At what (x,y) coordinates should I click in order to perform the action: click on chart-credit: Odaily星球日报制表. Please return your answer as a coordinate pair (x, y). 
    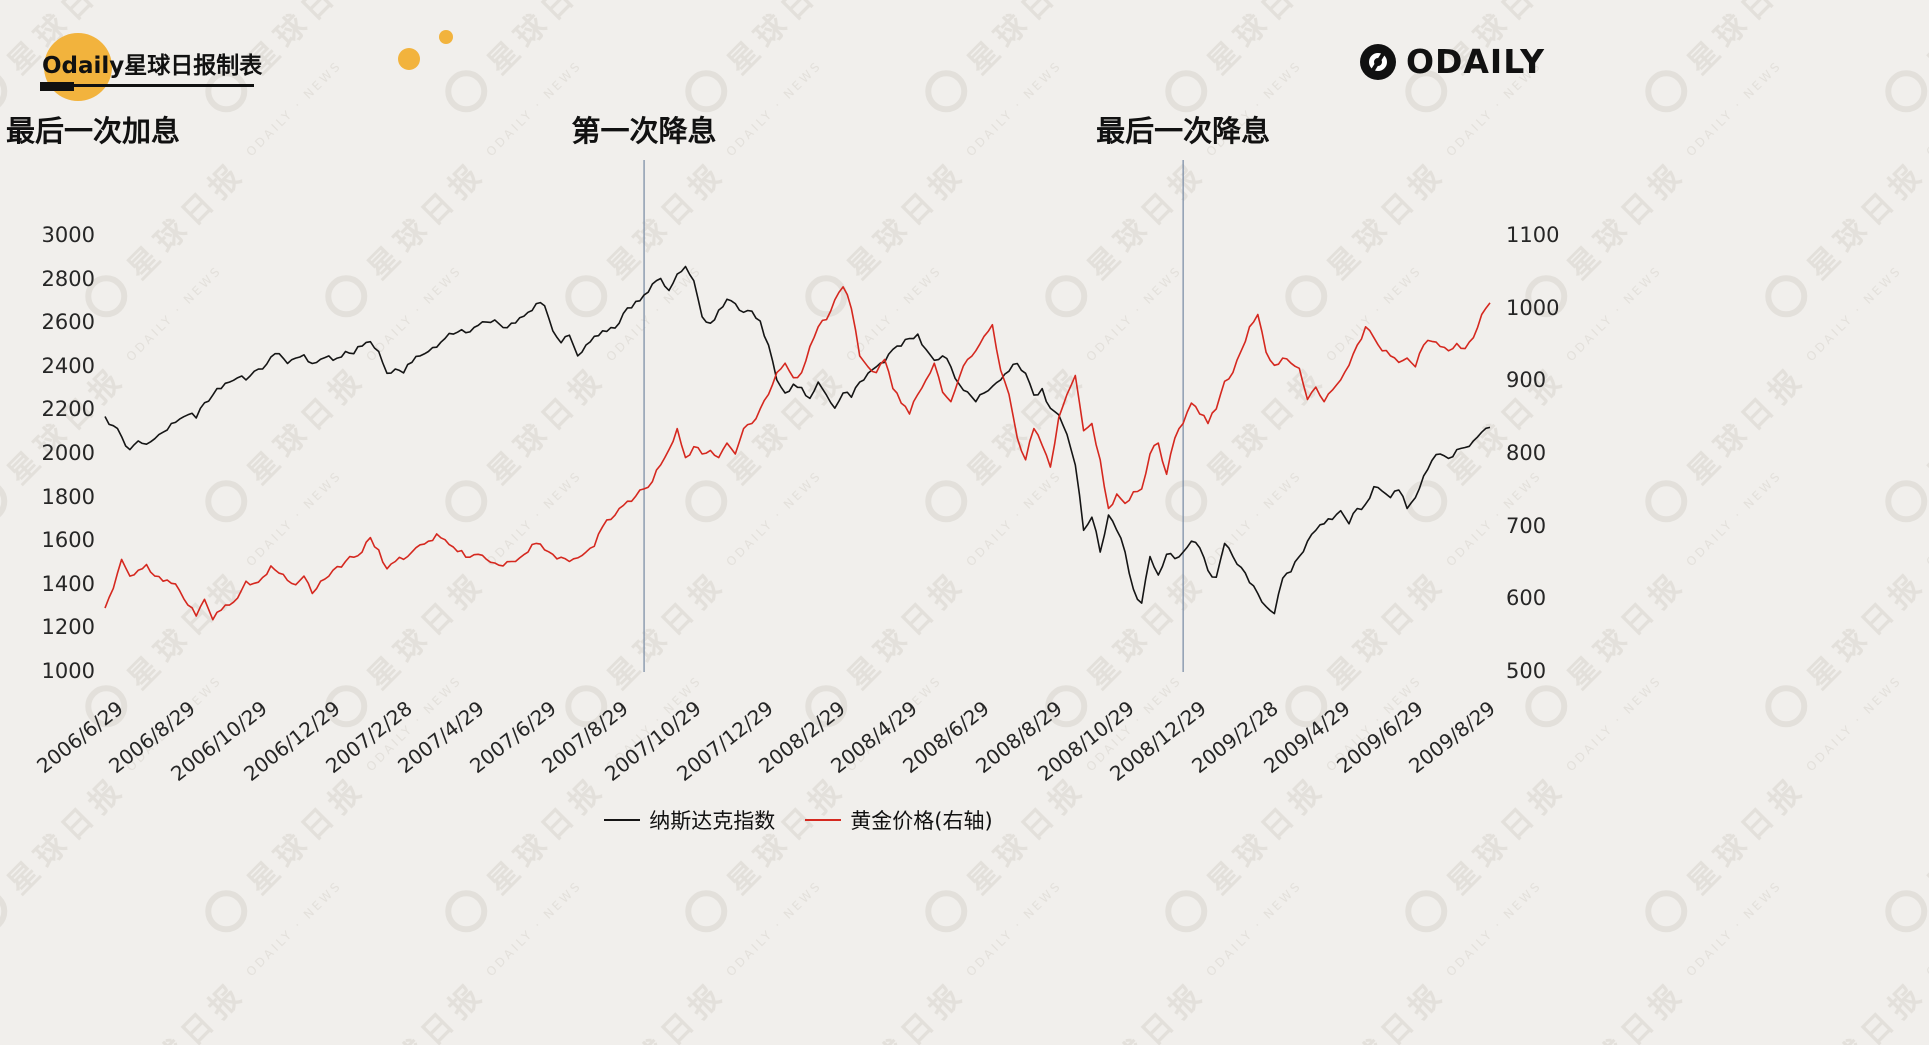
    Looking at the image, I should click on (152, 66).